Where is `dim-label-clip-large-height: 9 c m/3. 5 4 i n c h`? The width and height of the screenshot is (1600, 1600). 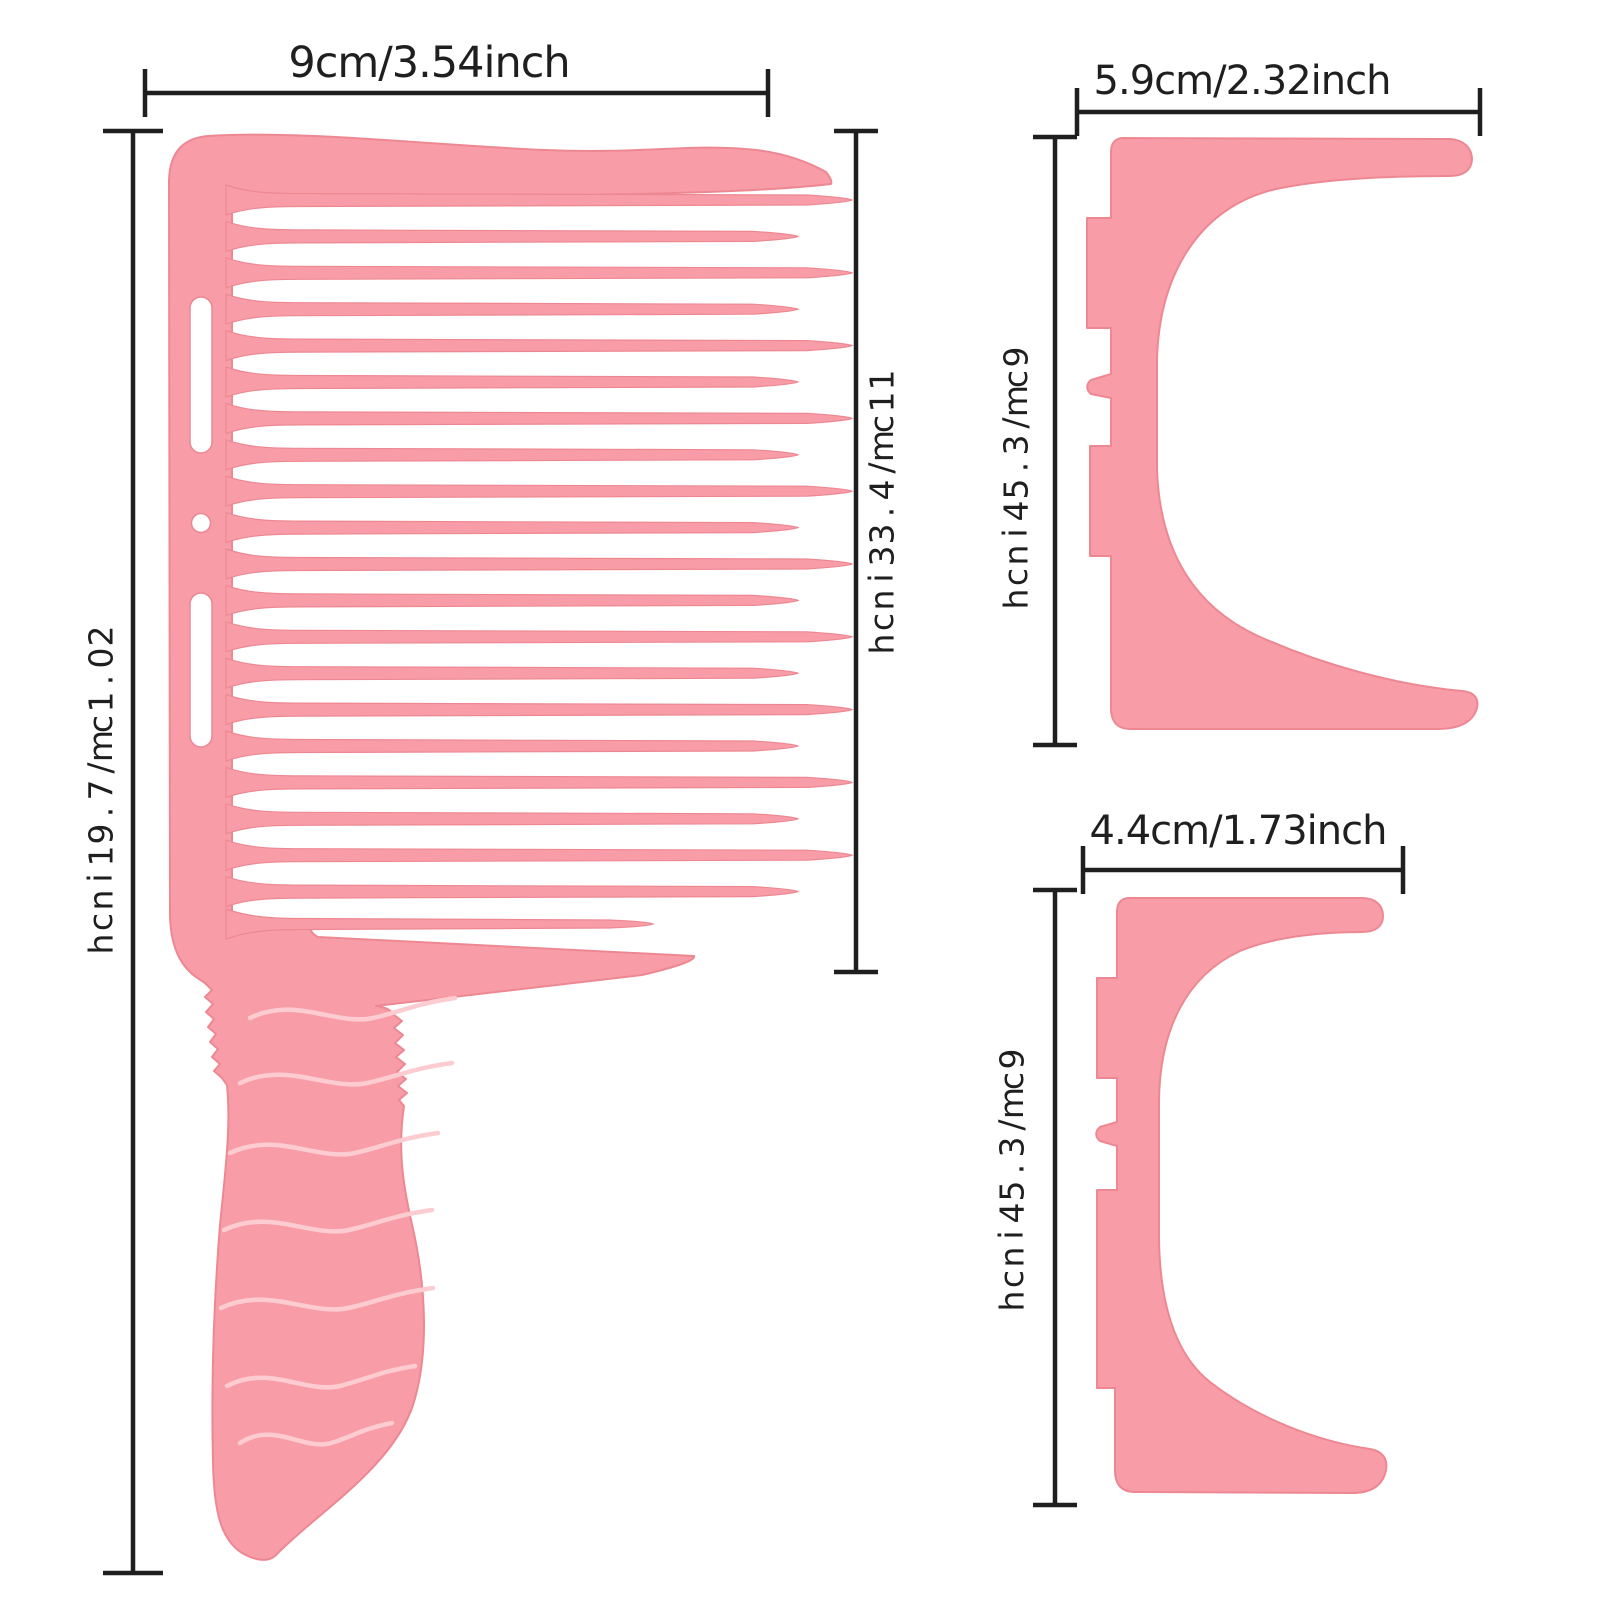
dim-label-clip-large-height: 9 c m/3. 5 4 i n c h is located at coordinates (1015, 478).